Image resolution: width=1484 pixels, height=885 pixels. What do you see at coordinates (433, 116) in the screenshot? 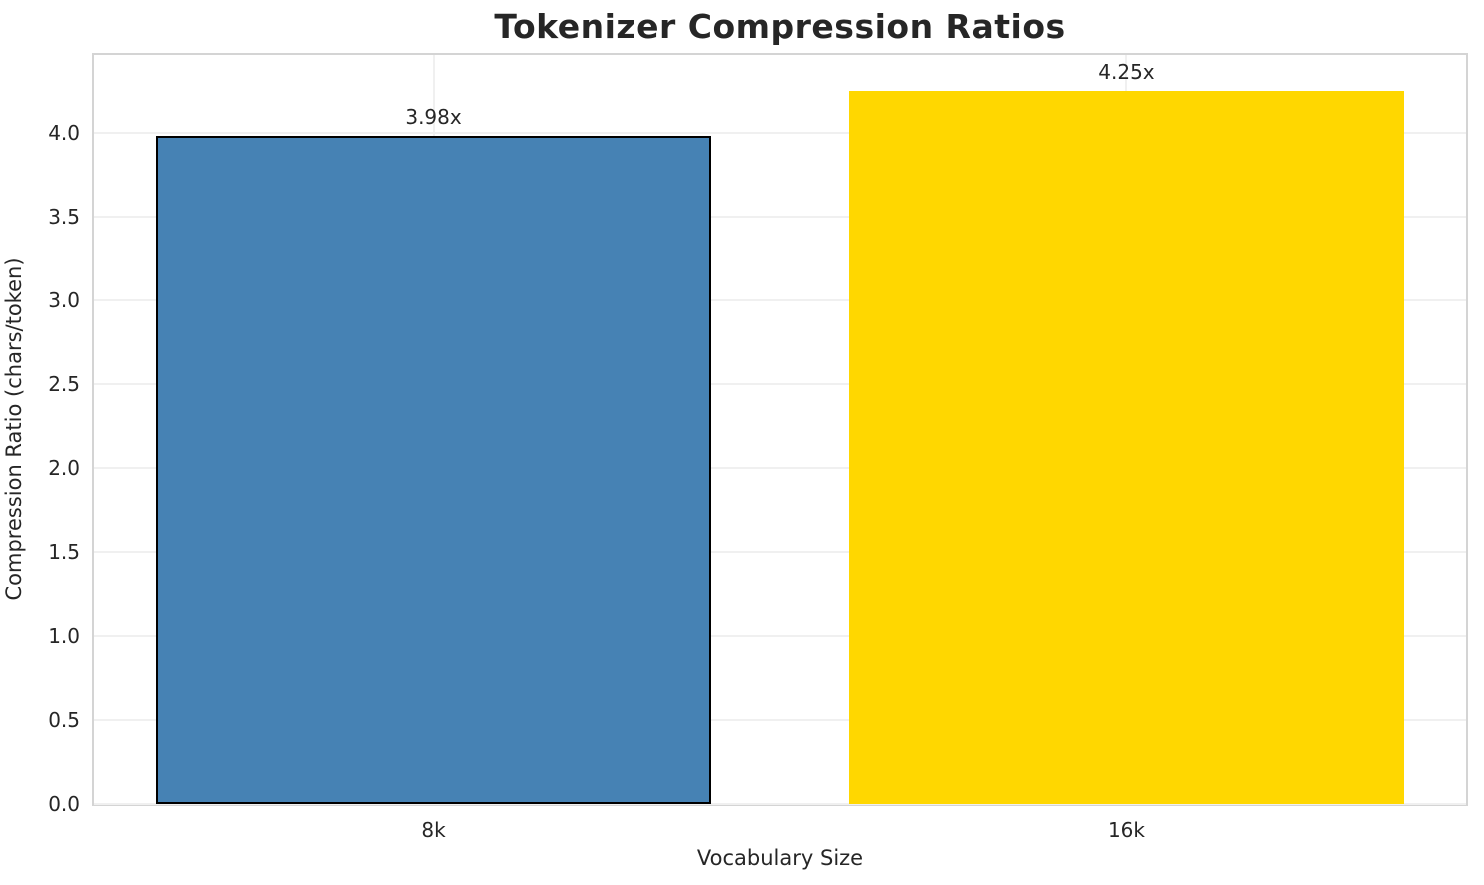
I see `bar-value-label: 3.98x` at bounding box center [433, 116].